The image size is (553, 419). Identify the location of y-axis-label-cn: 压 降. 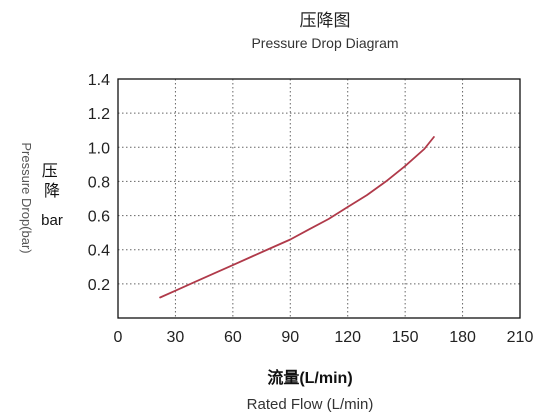
(52, 181).